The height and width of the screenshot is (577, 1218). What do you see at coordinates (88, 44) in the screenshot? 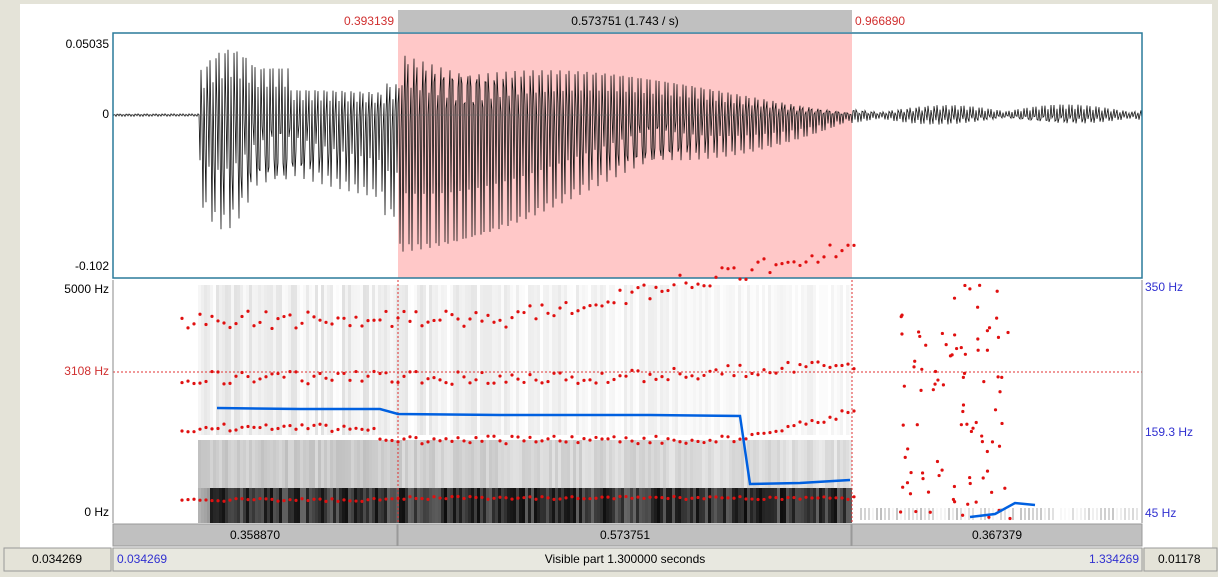
I see `wave-max-label: 0.05035` at bounding box center [88, 44].